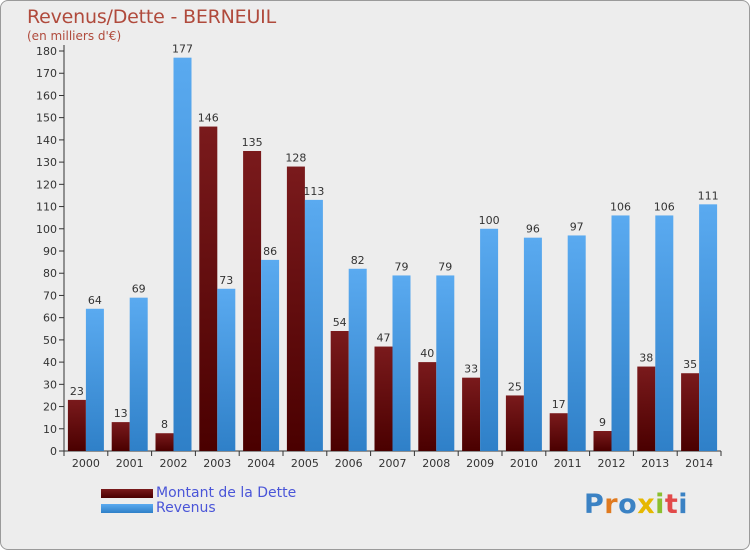  I want to click on x-tick-label: 2000, so click(86, 463).